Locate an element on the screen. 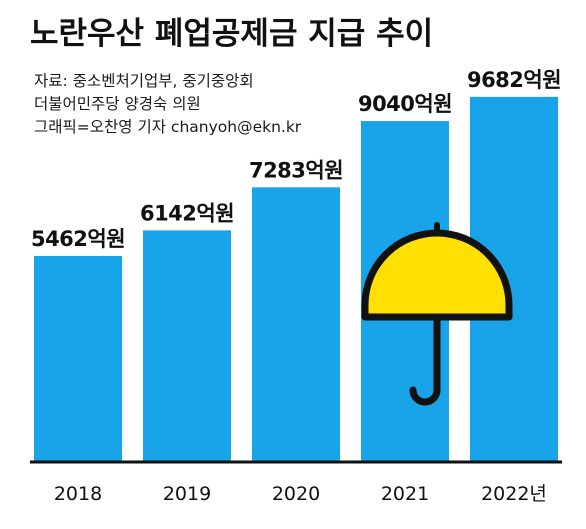 This screenshot has width=586, height=529. x-tick-label-2018: 2018 is located at coordinates (78, 494).